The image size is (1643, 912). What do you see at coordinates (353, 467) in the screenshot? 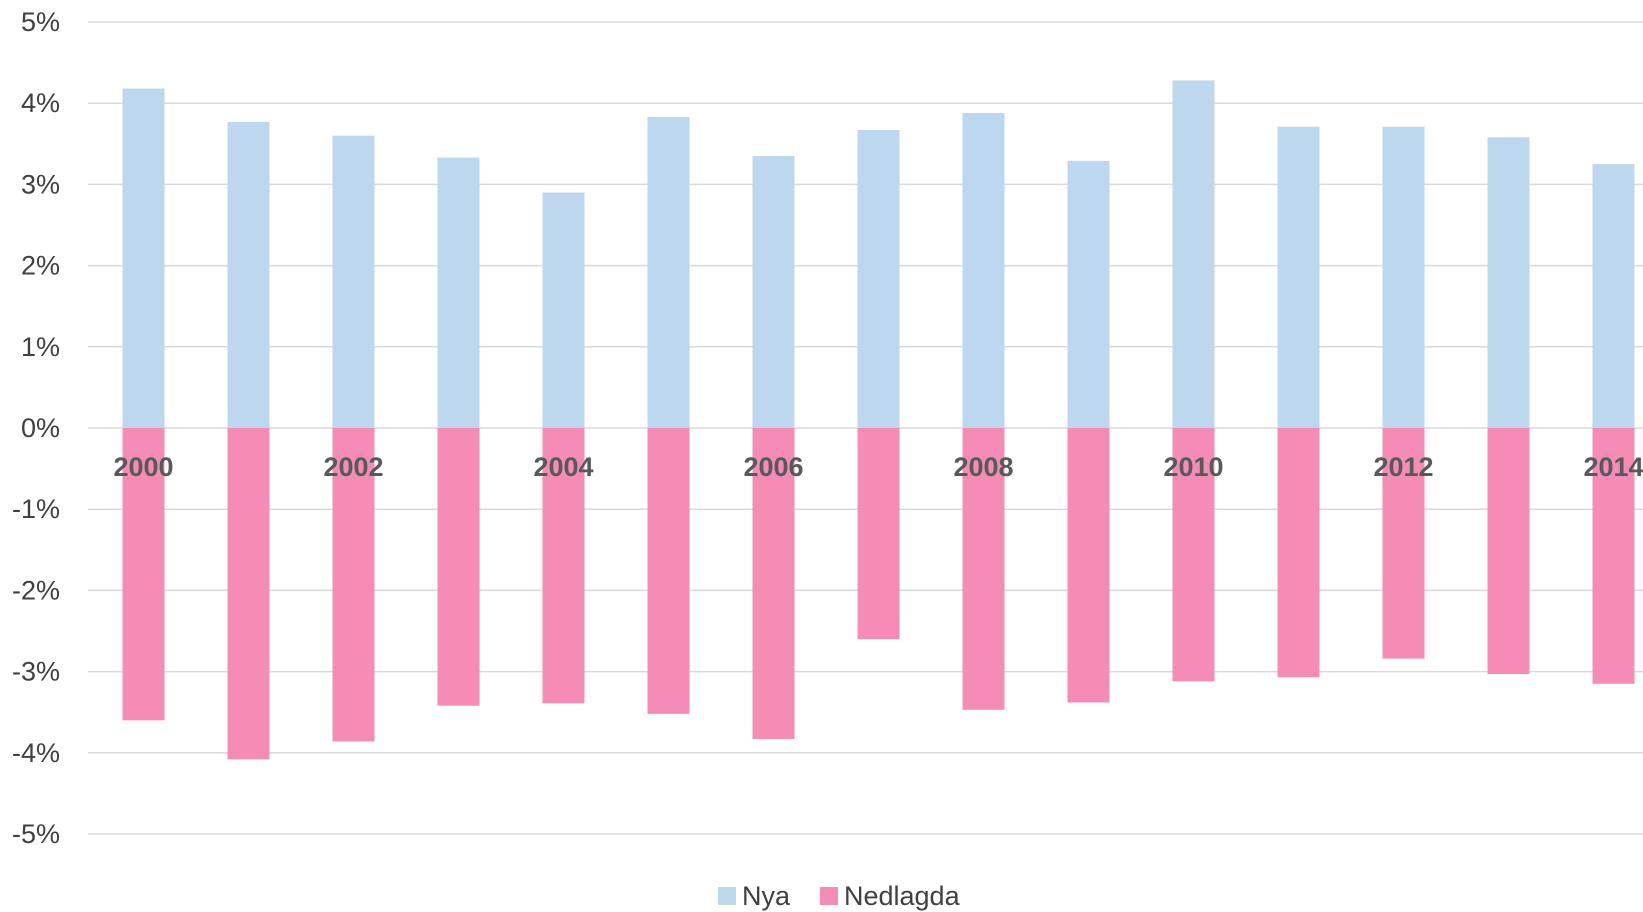
I see `x-tick-label: 2002` at bounding box center [353, 467].